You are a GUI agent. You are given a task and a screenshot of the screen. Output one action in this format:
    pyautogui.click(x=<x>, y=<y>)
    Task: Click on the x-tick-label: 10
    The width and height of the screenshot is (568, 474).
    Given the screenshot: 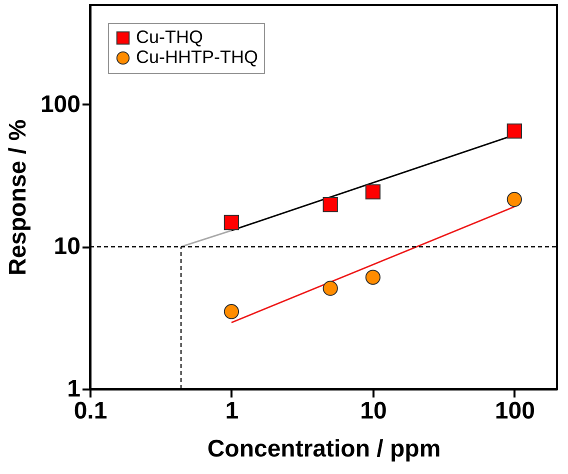 What is the action you would take?
    pyautogui.click(x=373, y=411)
    